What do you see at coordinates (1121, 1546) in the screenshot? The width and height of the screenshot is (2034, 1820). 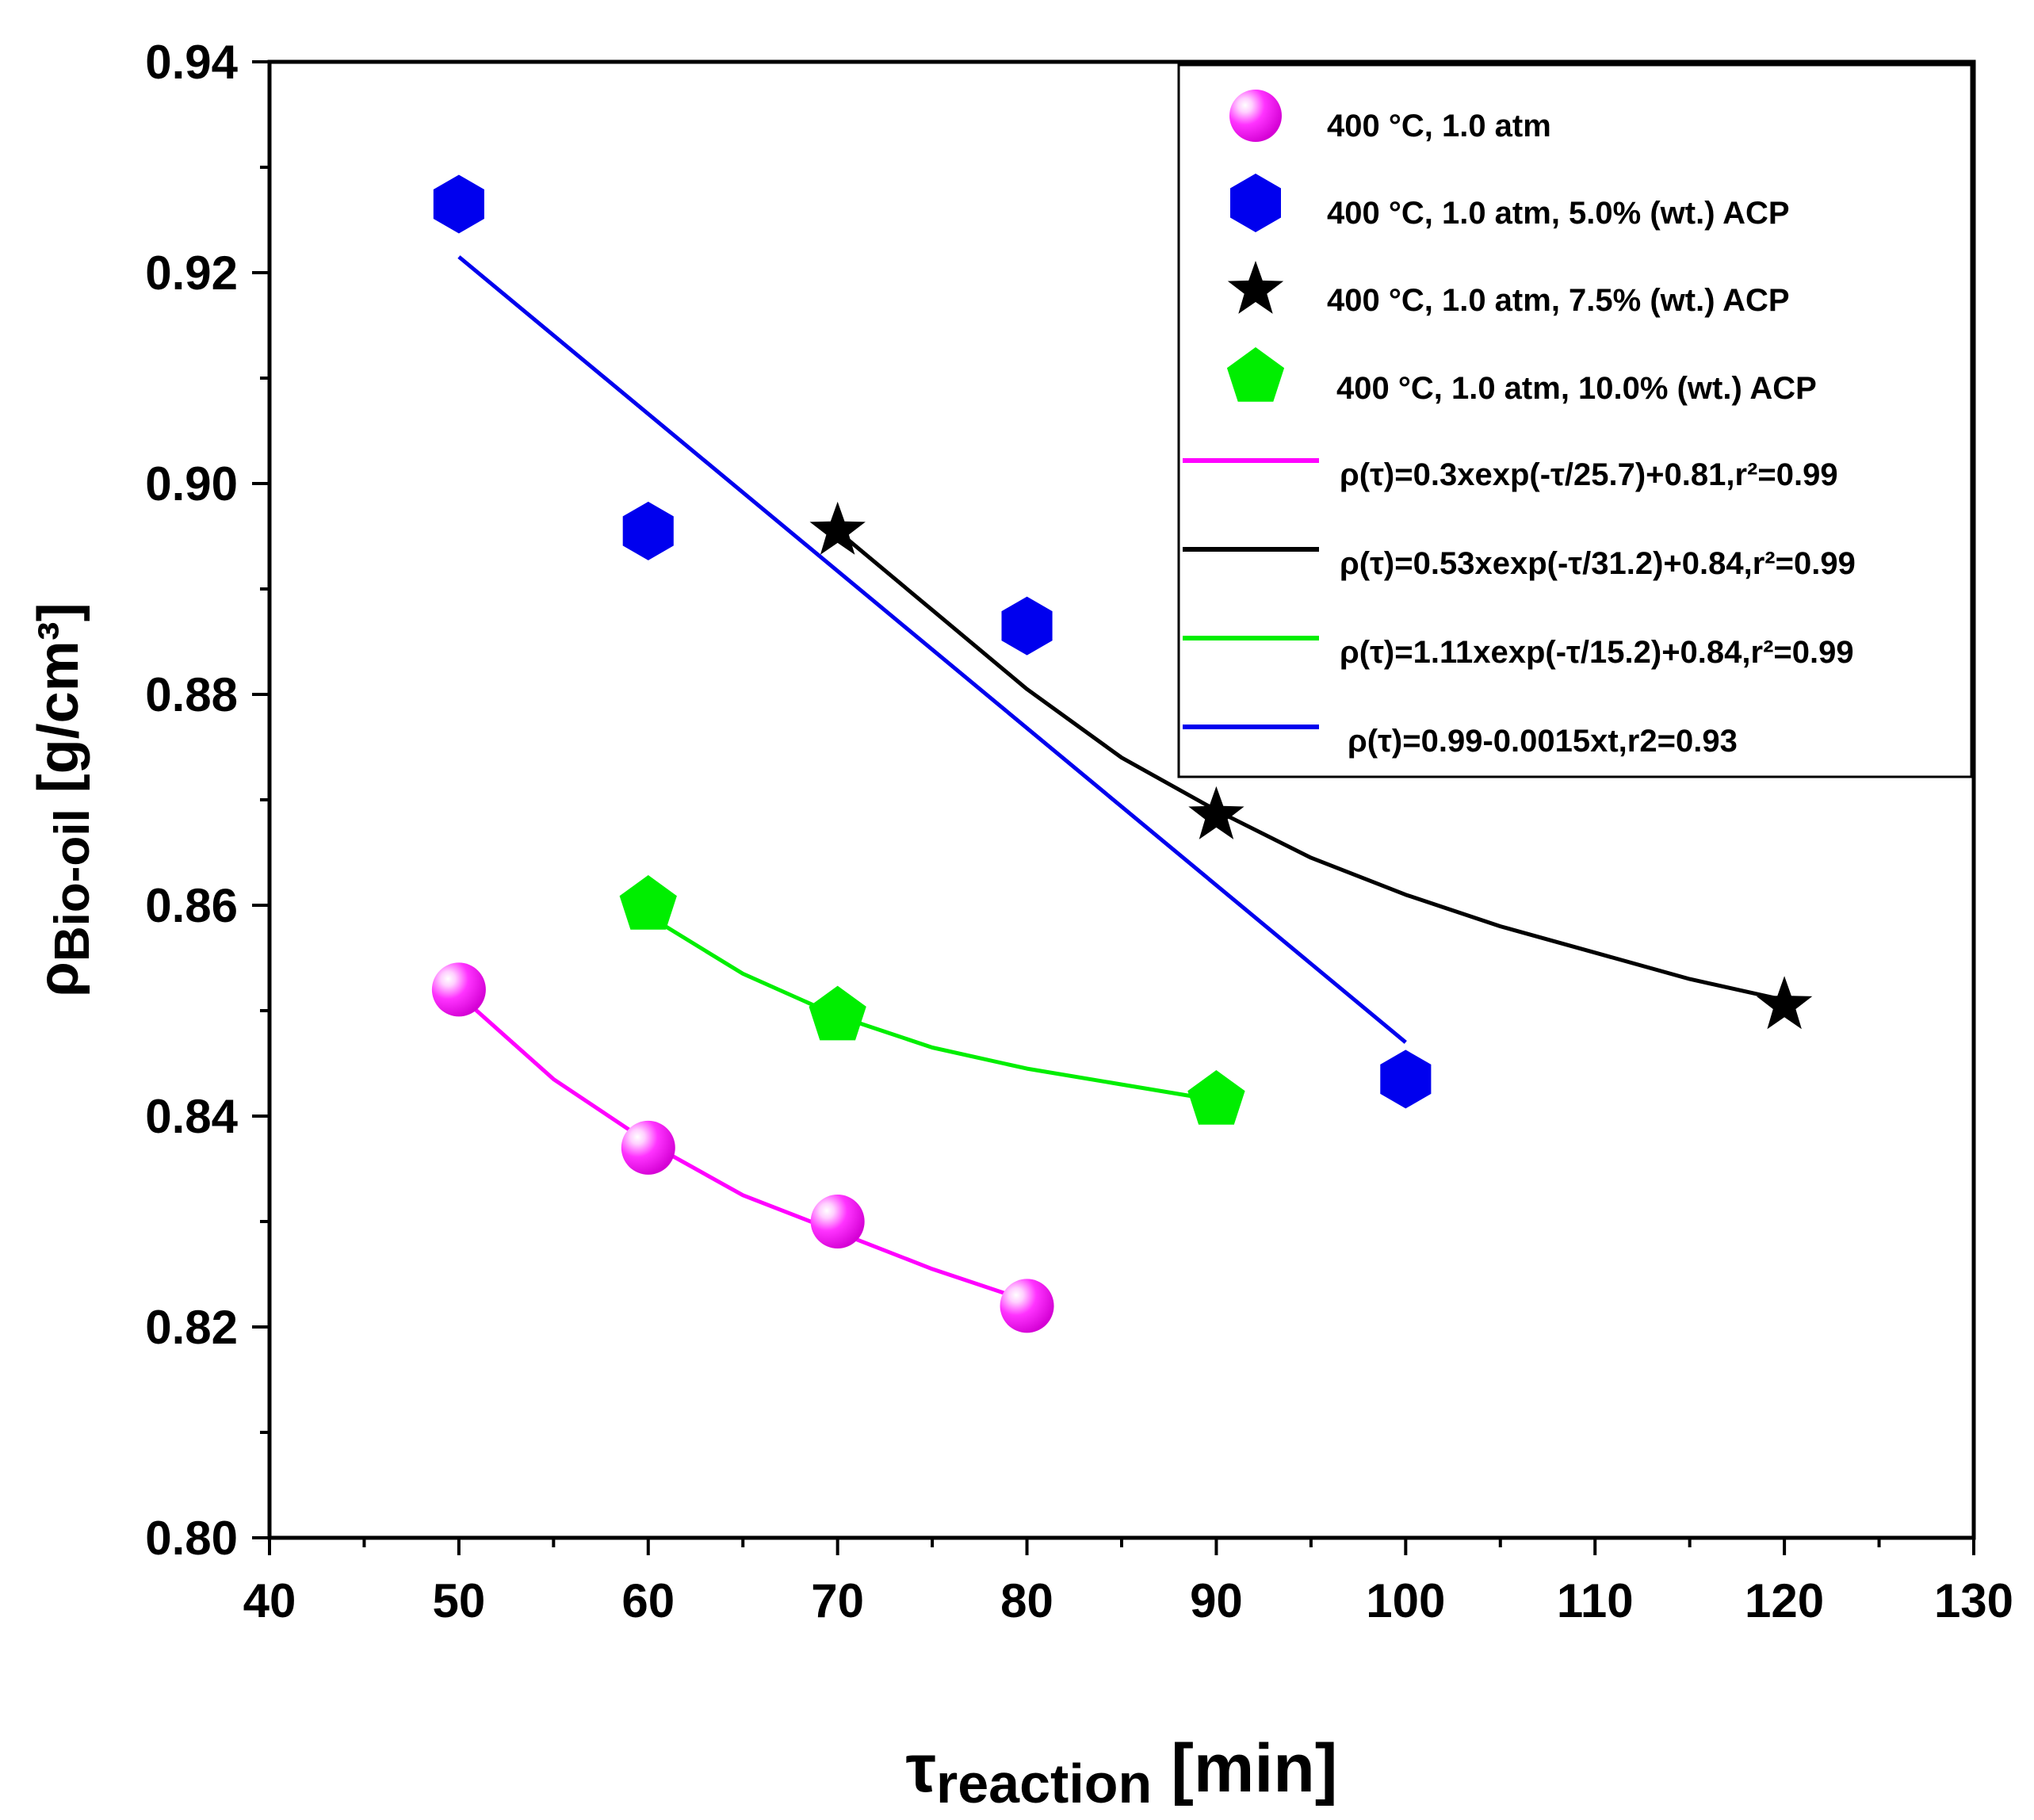 I see `x-axis-ticks` at bounding box center [1121, 1546].